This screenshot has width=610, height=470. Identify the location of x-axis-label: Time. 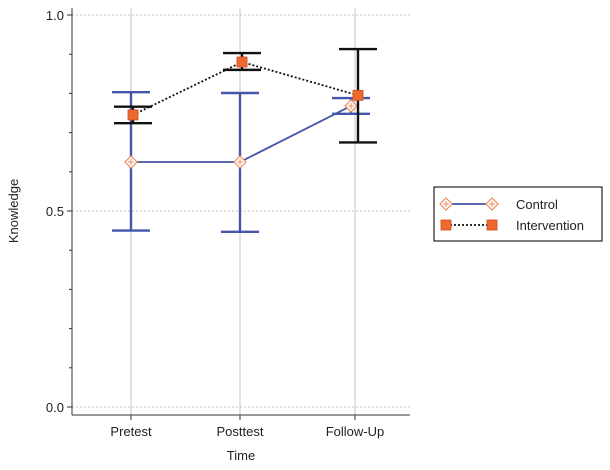
(241, 455).